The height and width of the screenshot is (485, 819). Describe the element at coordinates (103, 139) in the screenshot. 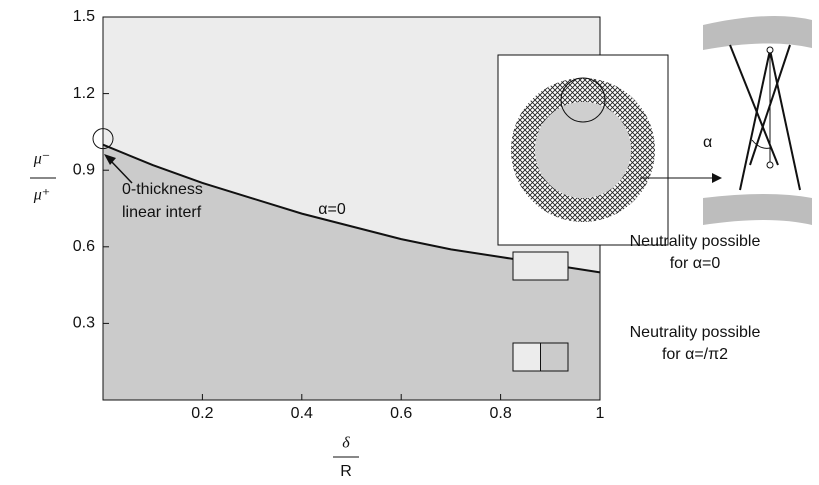

I see `point-marker` at that location.